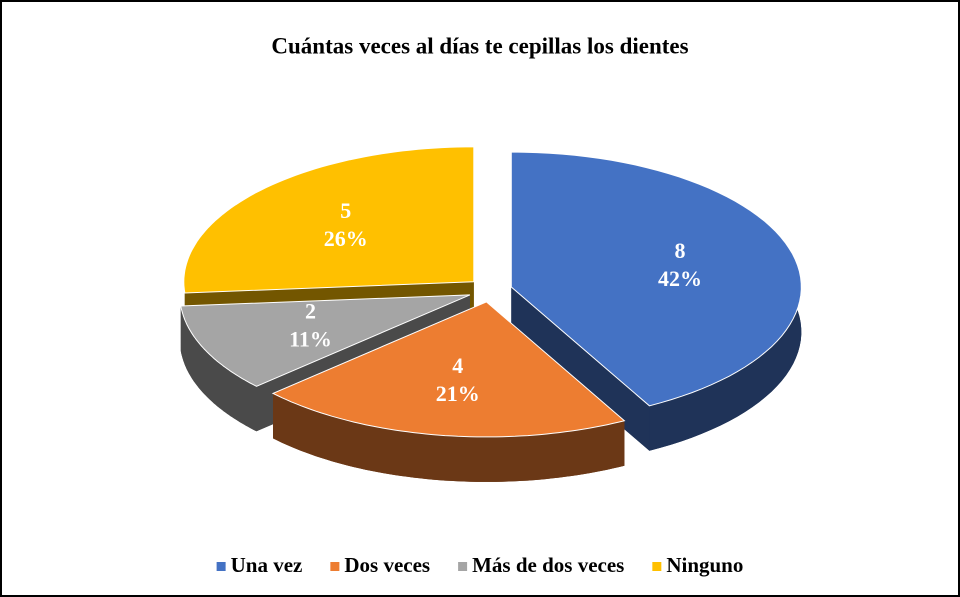  What do you see at coordinates (387, 565) in the screenshot?
I see `legend-label: Dos veces` at bounding box center [387, 565].